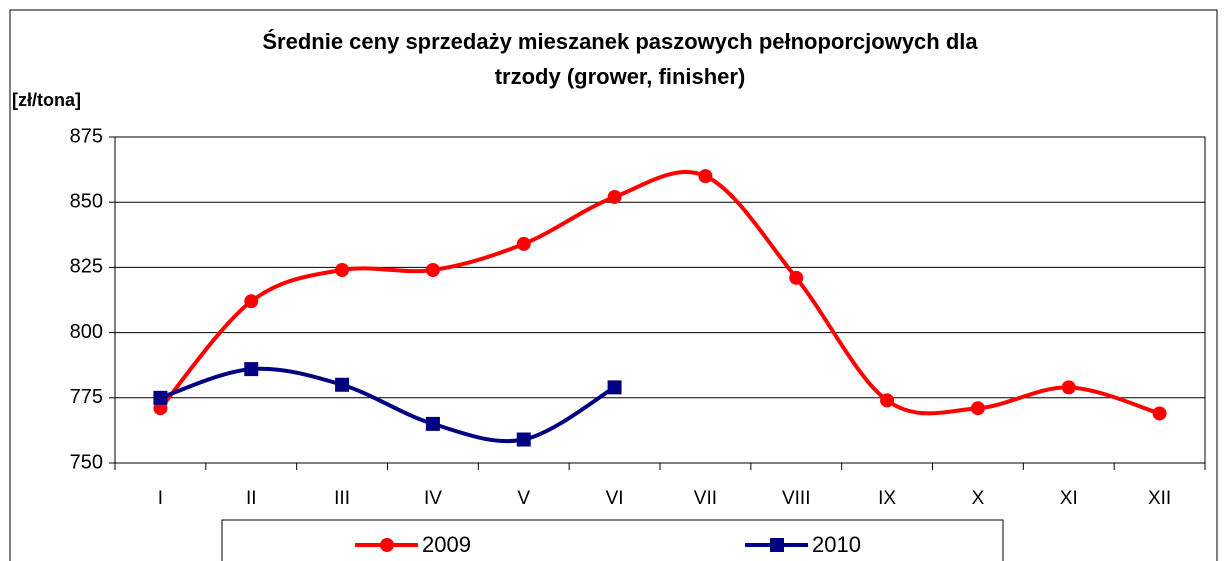 The height and width of the screenshot is (561, 1227). What do you see at coordinates (342, 498) in the screenshot?
I see `x-tick-label: III` at bounding box center [342, 498].